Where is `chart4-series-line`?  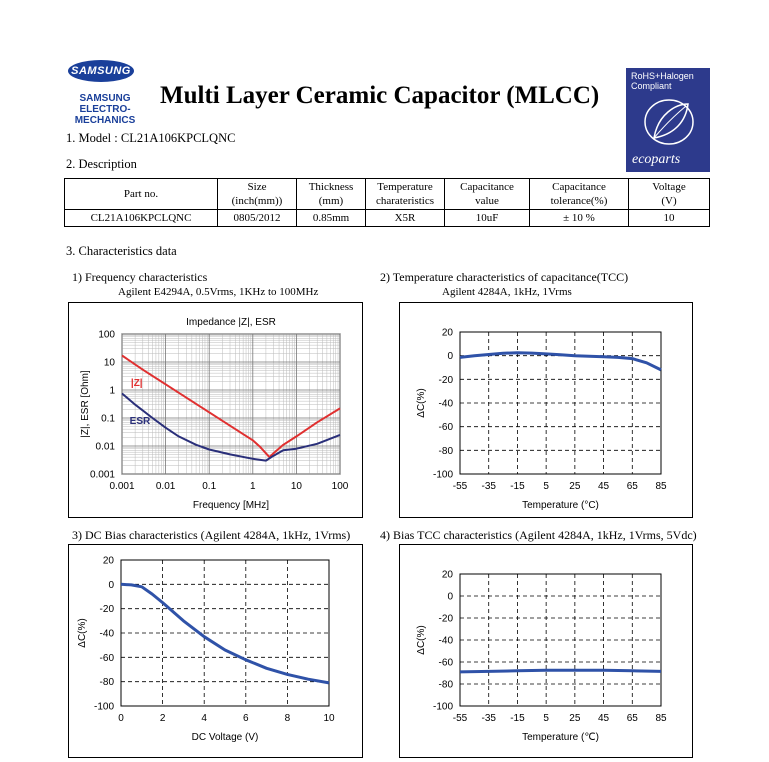 chart4-series-line is located at coordinates (560, 671).